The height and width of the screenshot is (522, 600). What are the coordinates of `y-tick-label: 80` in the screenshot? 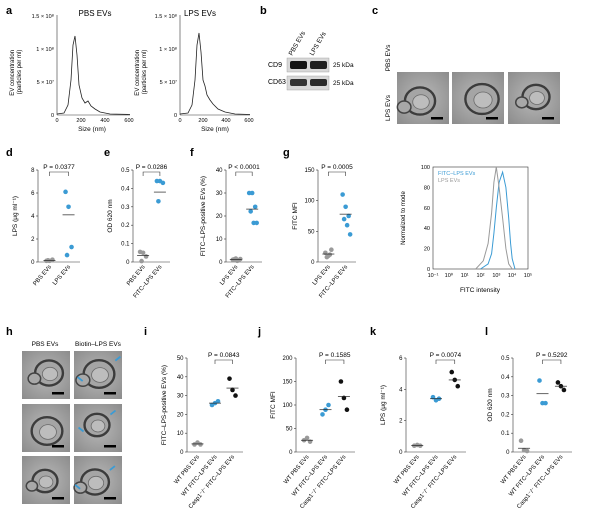 It's located at (427, 188).